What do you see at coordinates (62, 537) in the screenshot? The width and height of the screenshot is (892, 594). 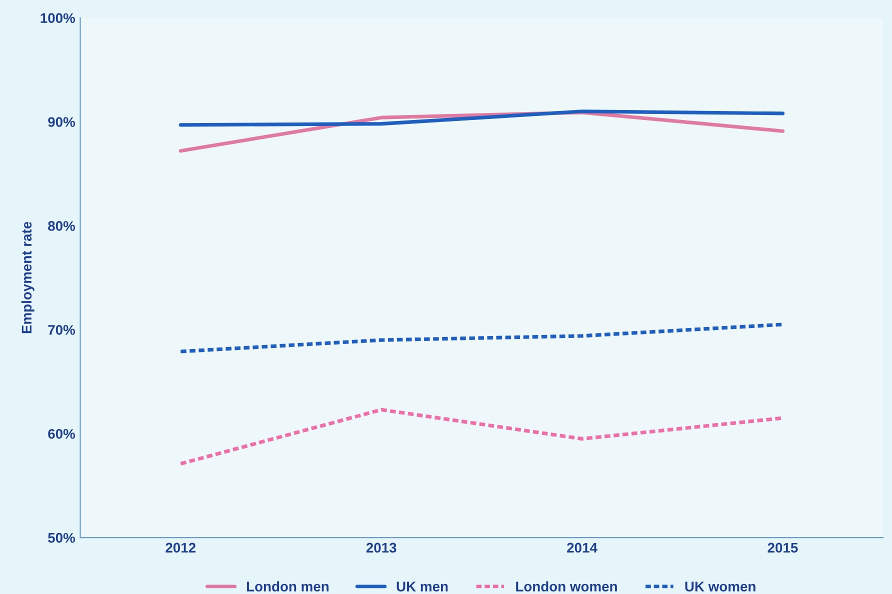 I see `y-tick-label: 50%` at bounding box center [62, 537].